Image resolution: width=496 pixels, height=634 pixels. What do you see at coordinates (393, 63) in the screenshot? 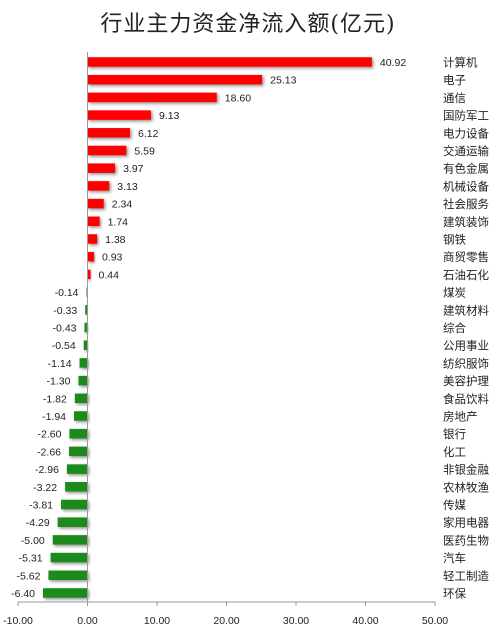
I see `value-label: 40.92` at bounding box center [393, 63].